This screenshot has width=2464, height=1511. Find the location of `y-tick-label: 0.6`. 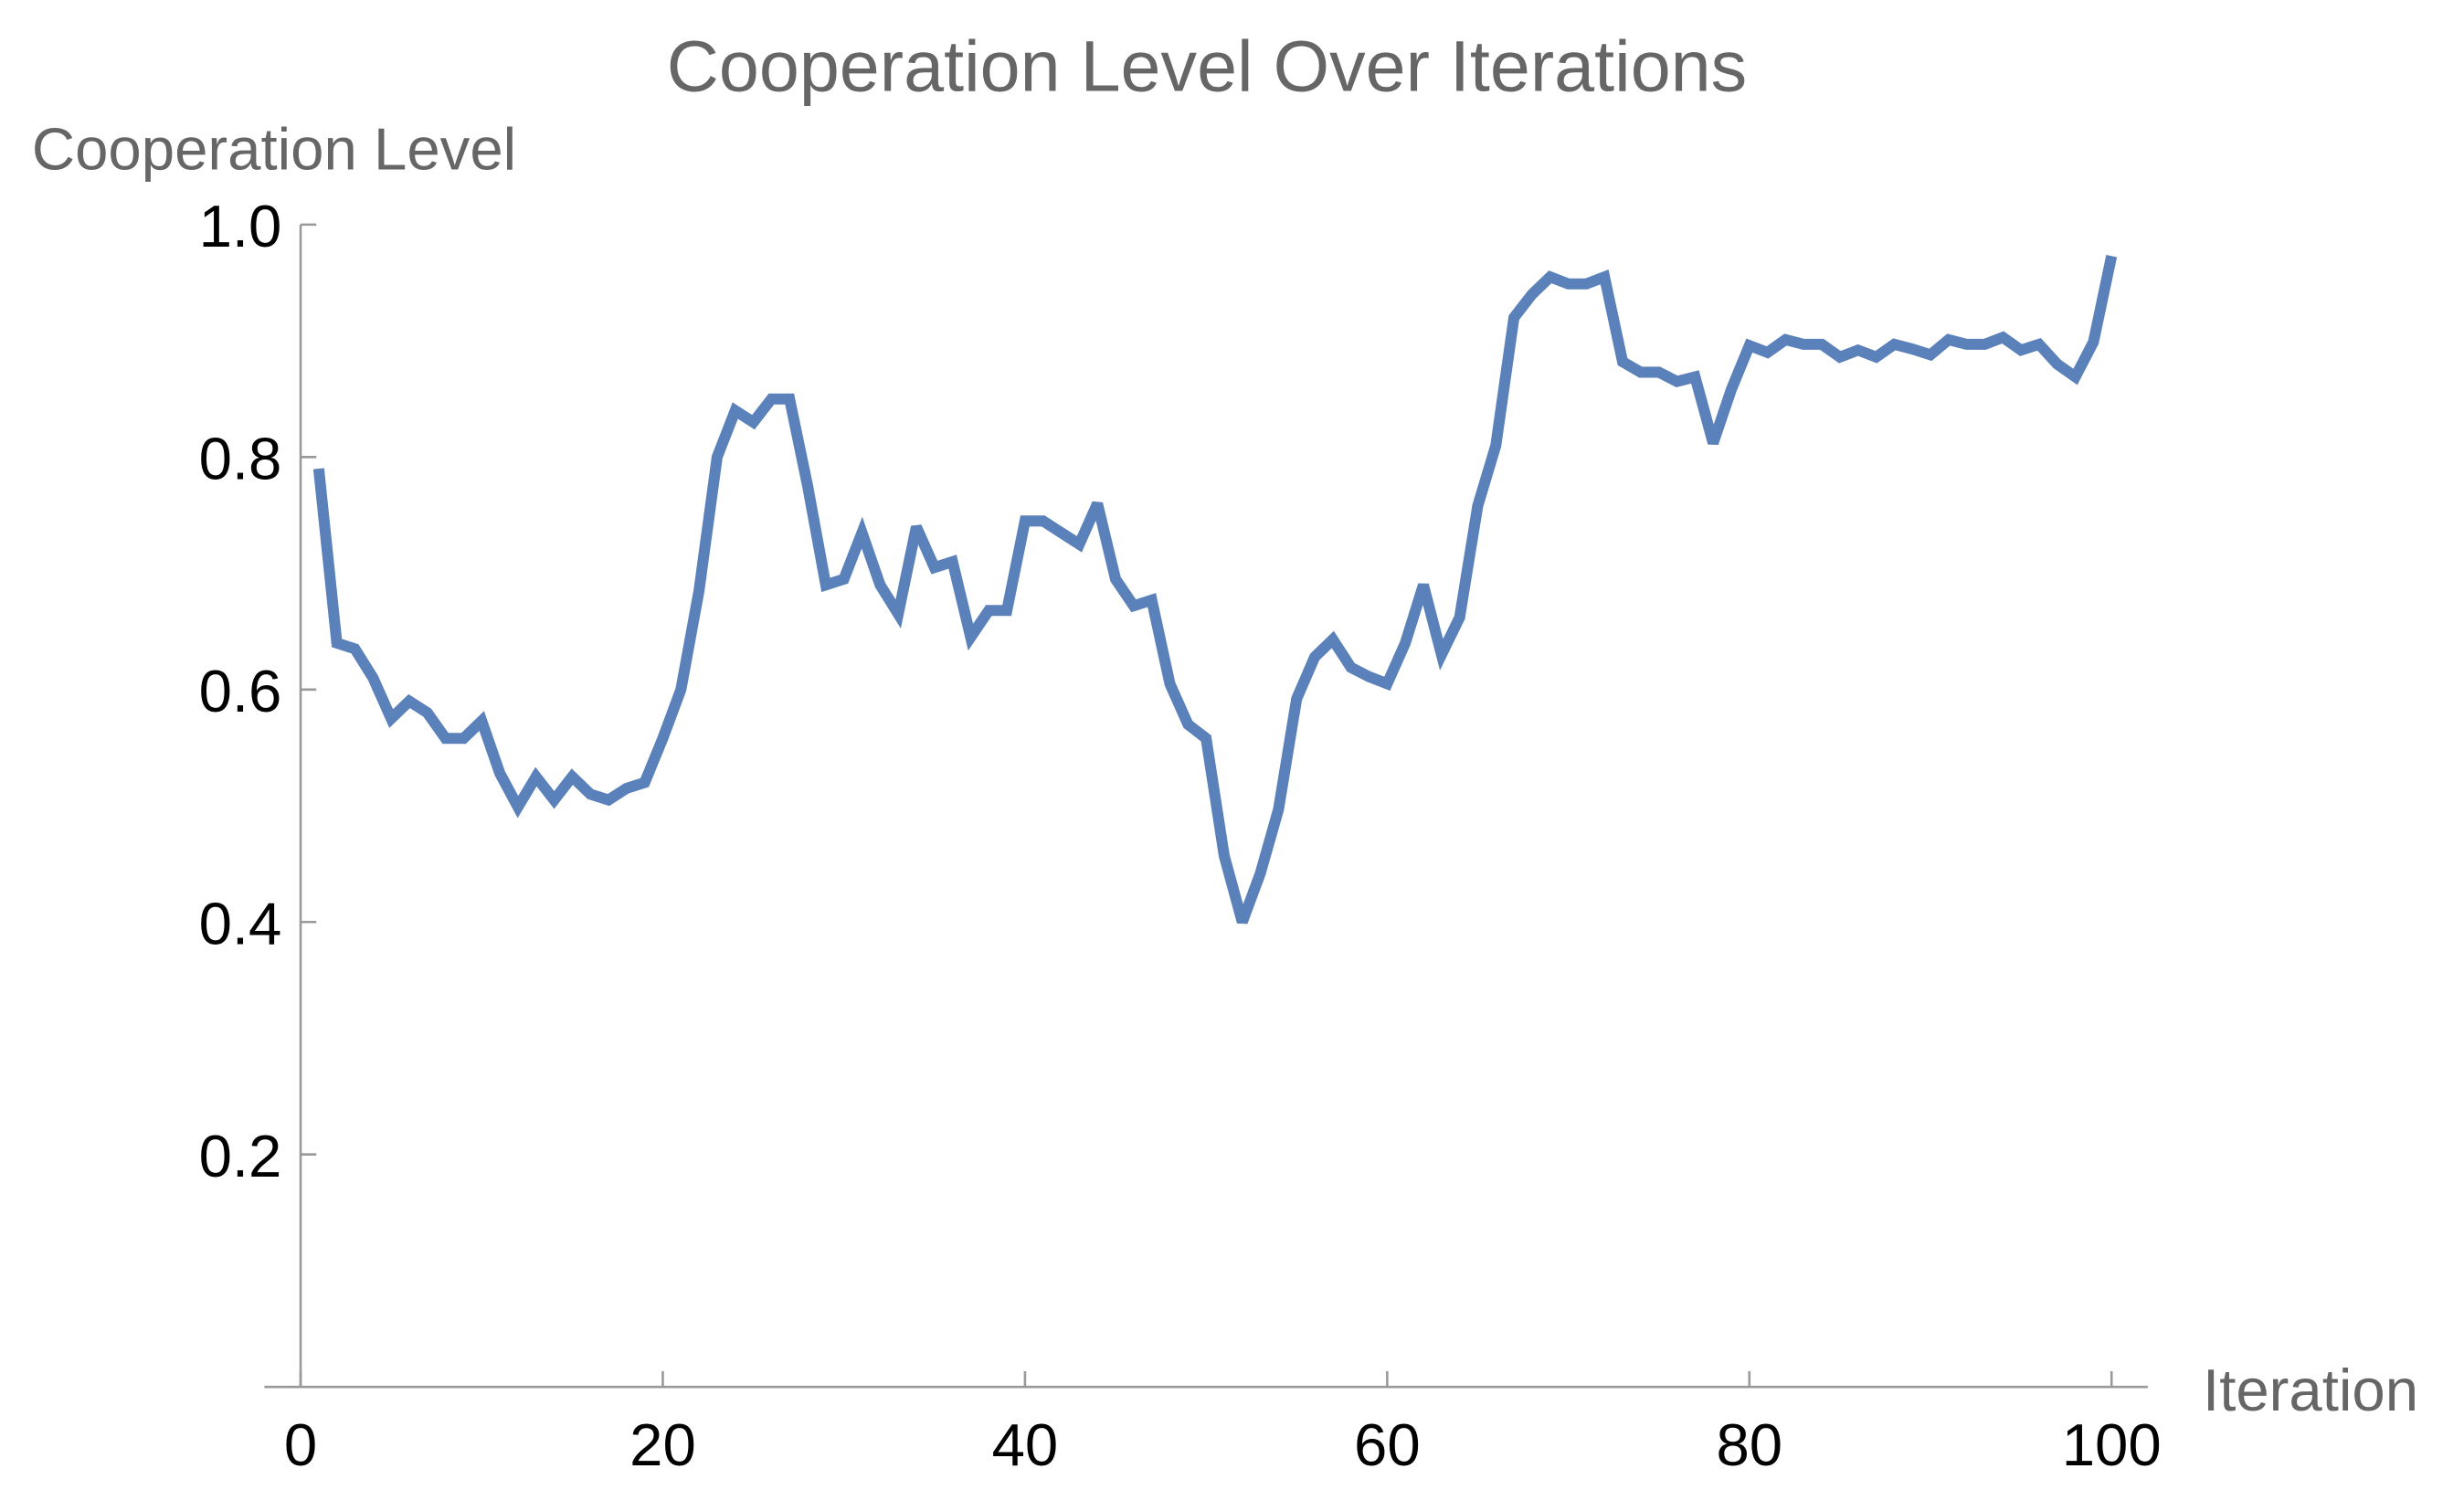

y-tick-label: 0.6 is located at coordinates (240, 691).